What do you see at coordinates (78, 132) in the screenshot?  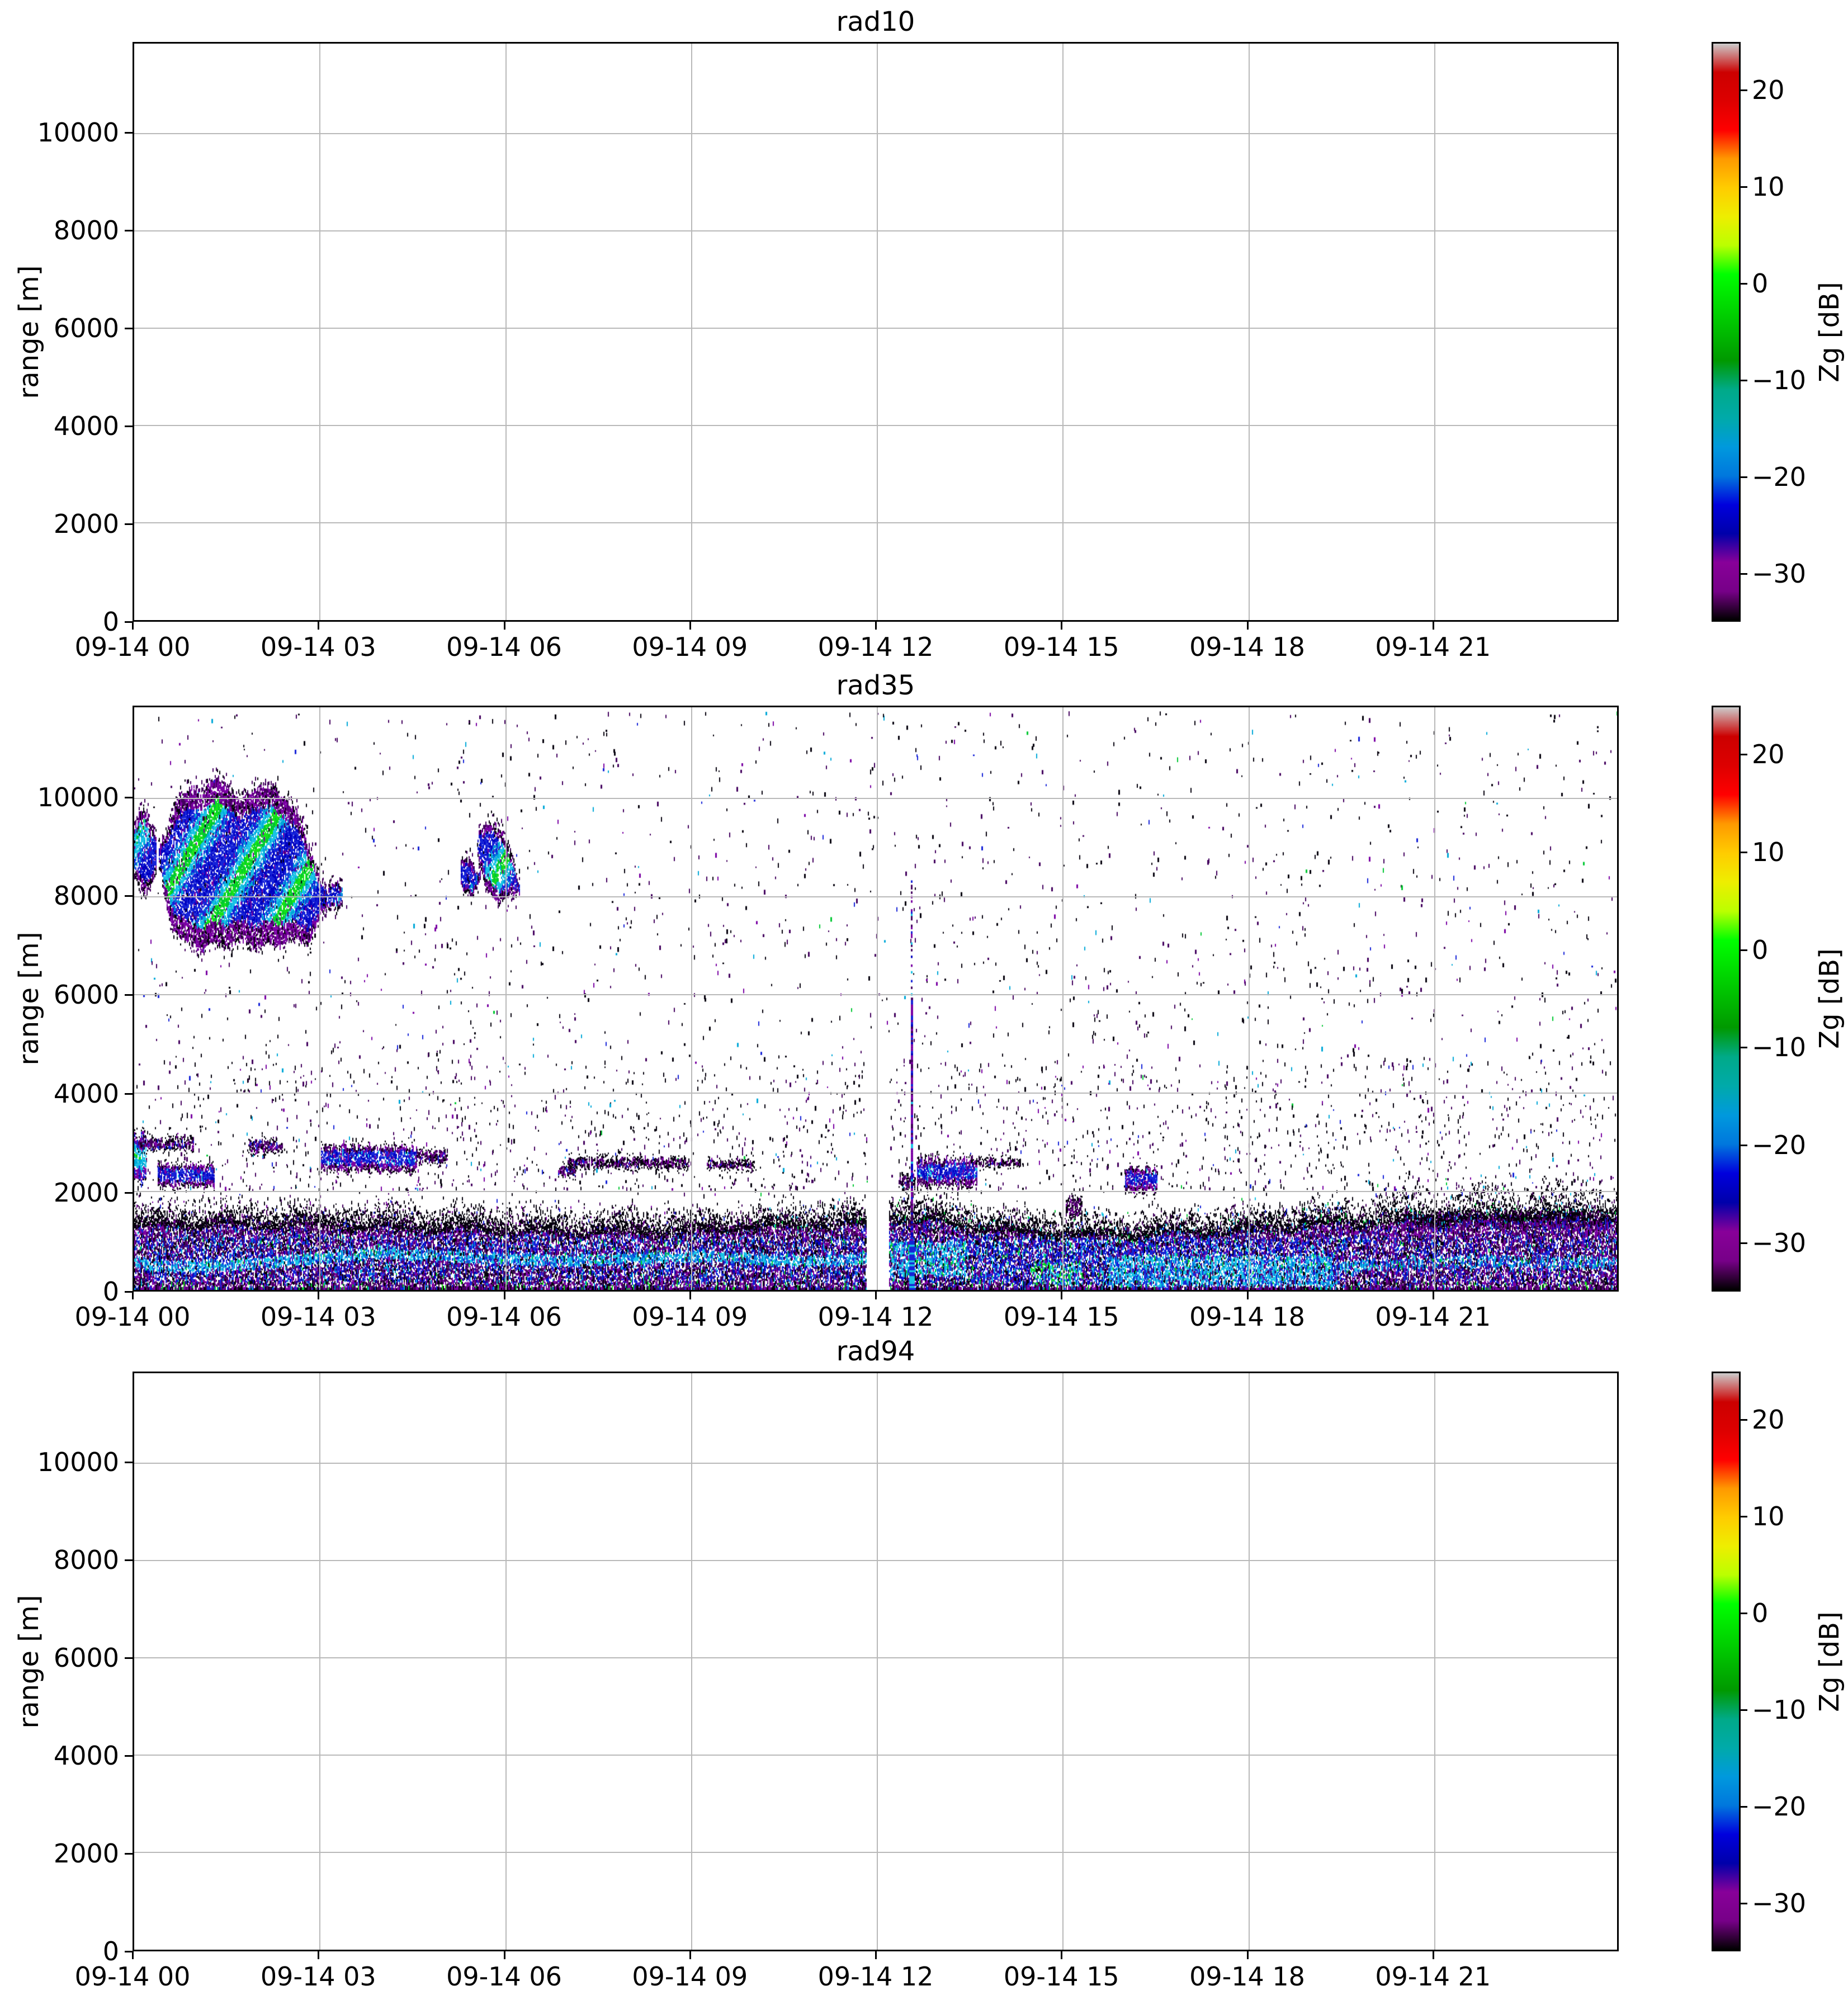 I see `y-tick-label: 10000` at bounding box center [78, 132].